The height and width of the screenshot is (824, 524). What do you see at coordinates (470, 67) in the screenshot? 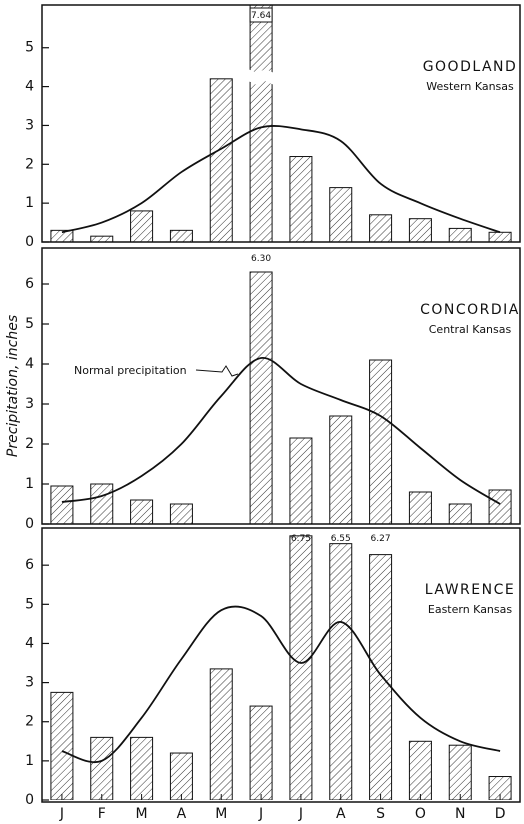
I see `panel-title: GOODLAND` at bounding box center [470, 67].